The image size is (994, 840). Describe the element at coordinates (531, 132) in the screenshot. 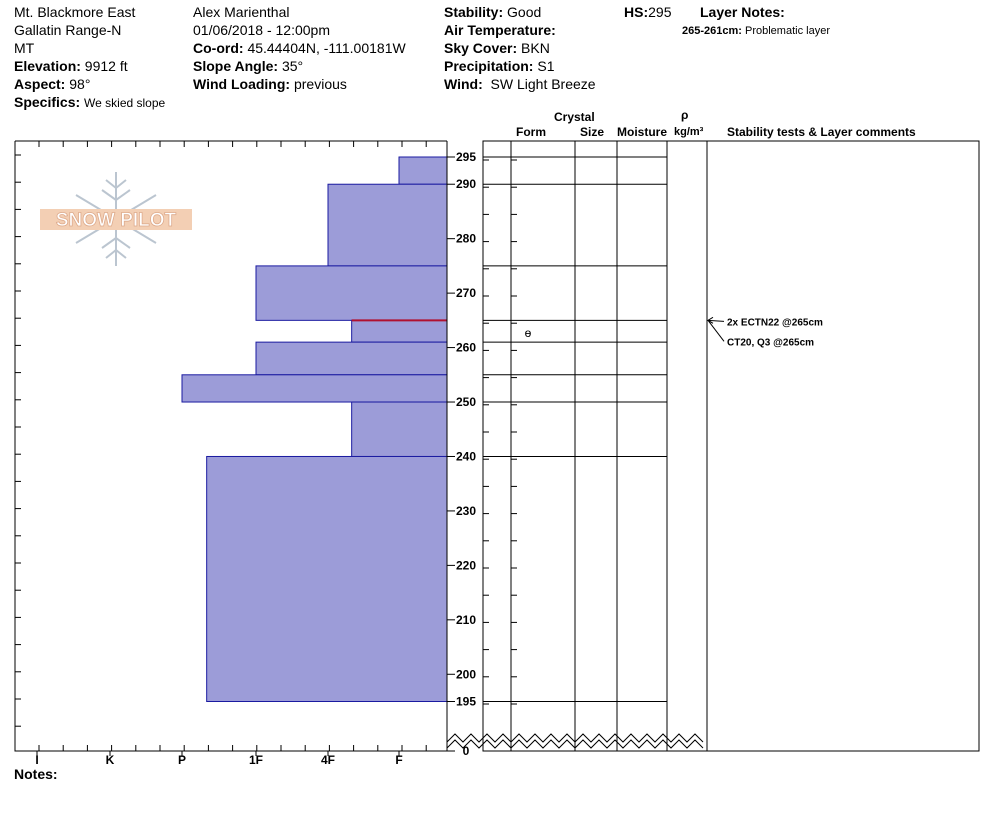

I see `form-header: Form` at that location.